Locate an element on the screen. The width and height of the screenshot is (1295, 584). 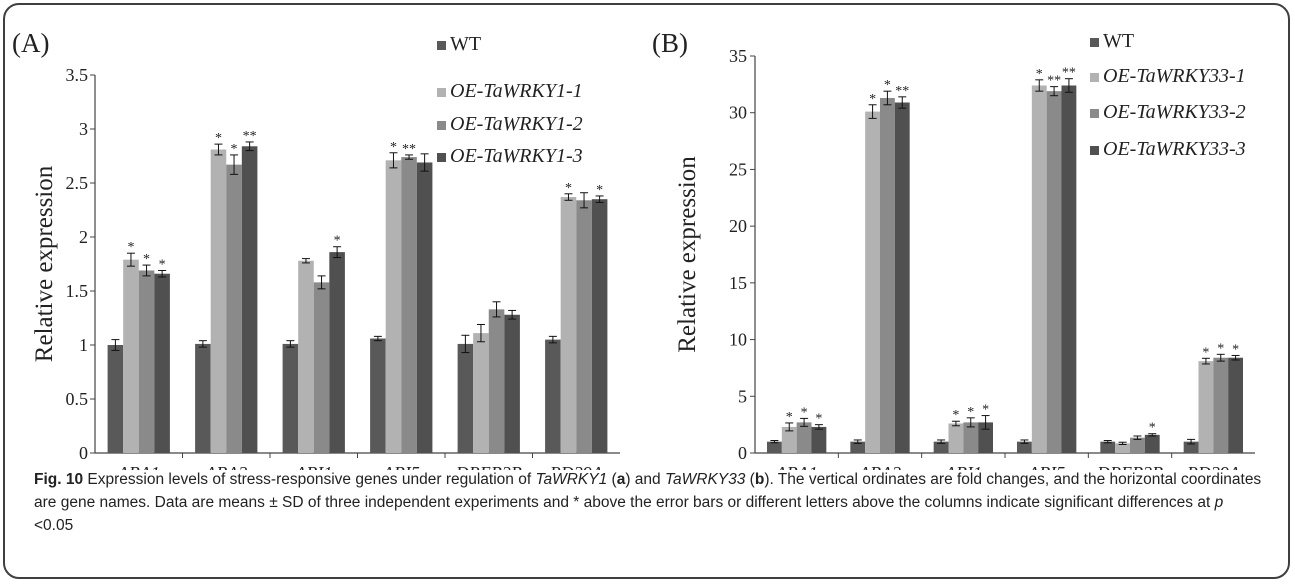
y-tick-label: 1.5 is located at coordinates (77, 291).